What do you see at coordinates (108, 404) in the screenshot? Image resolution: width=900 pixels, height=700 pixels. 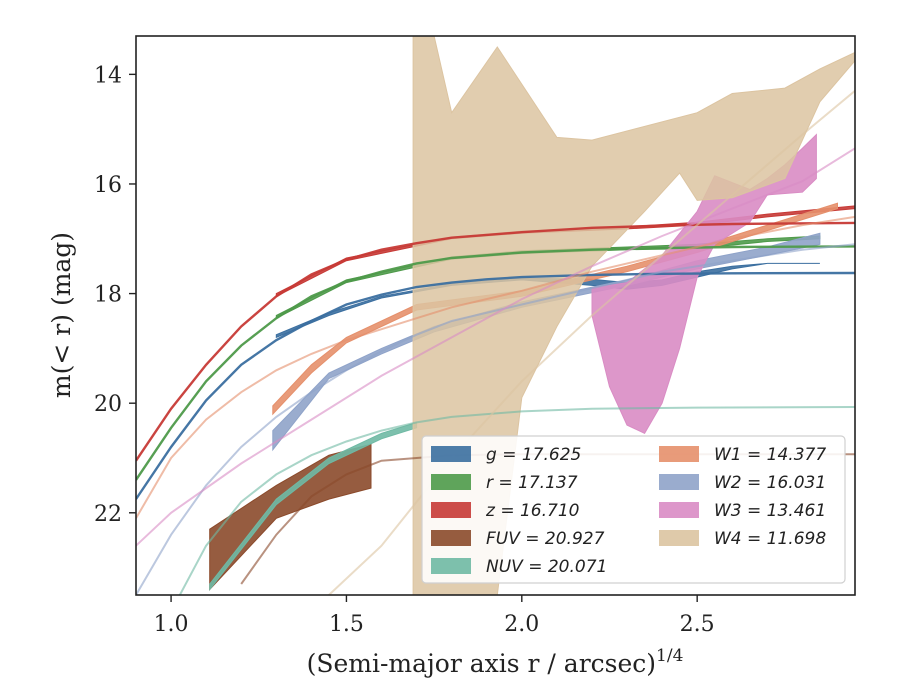 I see `y-tick-label: 20` at bounding box center [108, 404].